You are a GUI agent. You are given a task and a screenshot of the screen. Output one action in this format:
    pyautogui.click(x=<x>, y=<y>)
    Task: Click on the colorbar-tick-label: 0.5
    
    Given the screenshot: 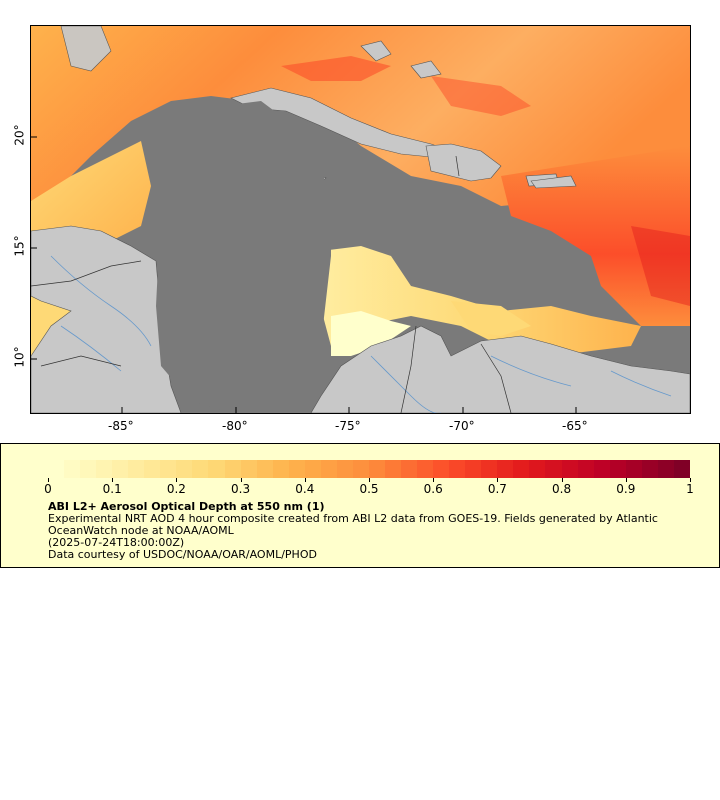 What is the action you would take?
    pyautogui.click(x=369, y=489)
    